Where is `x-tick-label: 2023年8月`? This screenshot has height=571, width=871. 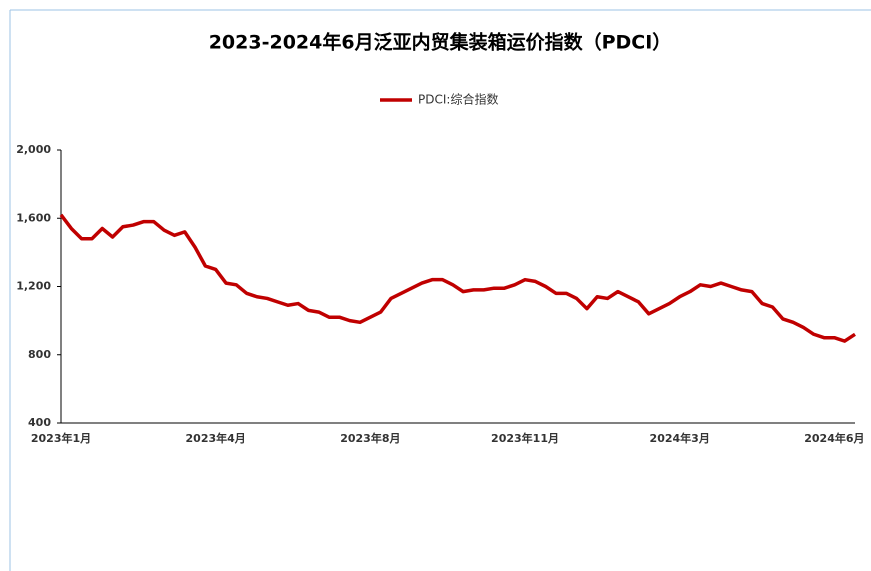 x-tick-label: 2023年8月 is located at coordinates (370, 438).